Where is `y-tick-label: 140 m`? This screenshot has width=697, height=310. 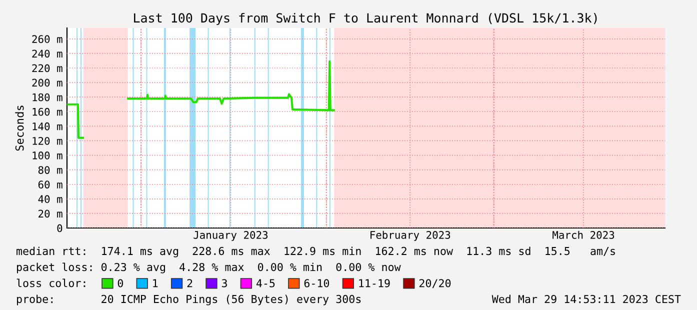
y-tick-label: 140 m is located at coordinates (47, 126).